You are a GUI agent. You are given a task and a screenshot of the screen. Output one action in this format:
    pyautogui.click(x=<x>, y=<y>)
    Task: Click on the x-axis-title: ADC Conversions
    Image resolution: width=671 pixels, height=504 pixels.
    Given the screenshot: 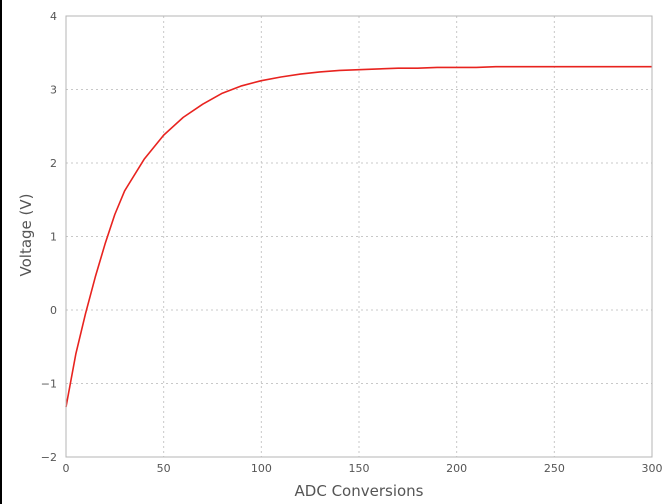 What is the action you would take?
    pyautogui.click(x=359, y=491)
    